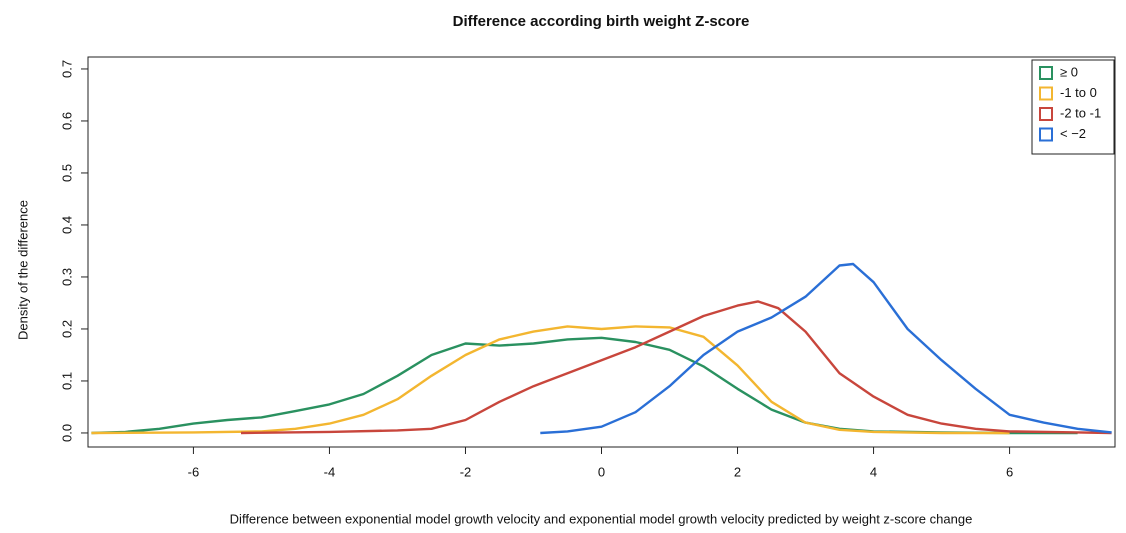 This screenshot has height=533, width=1126. I want to click on x-tick-label: 2, so click(737, 471).